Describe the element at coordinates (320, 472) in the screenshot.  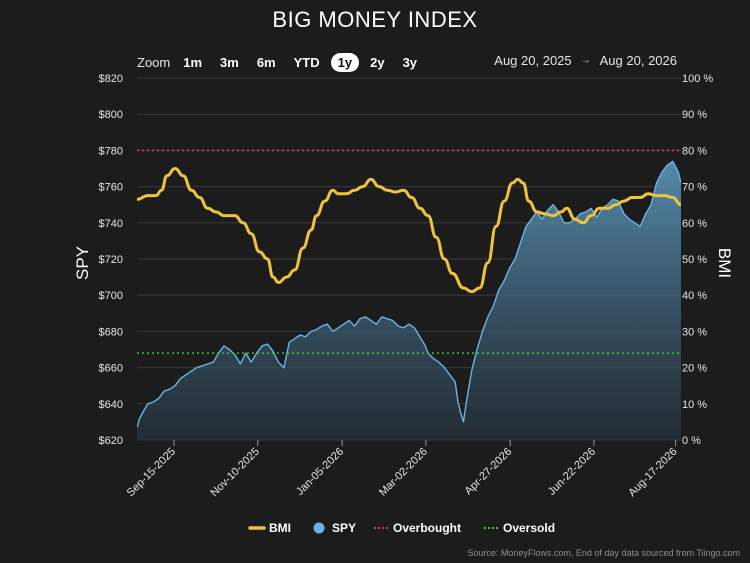
I see `x-tick-label: Jan-05-2026` at that location.